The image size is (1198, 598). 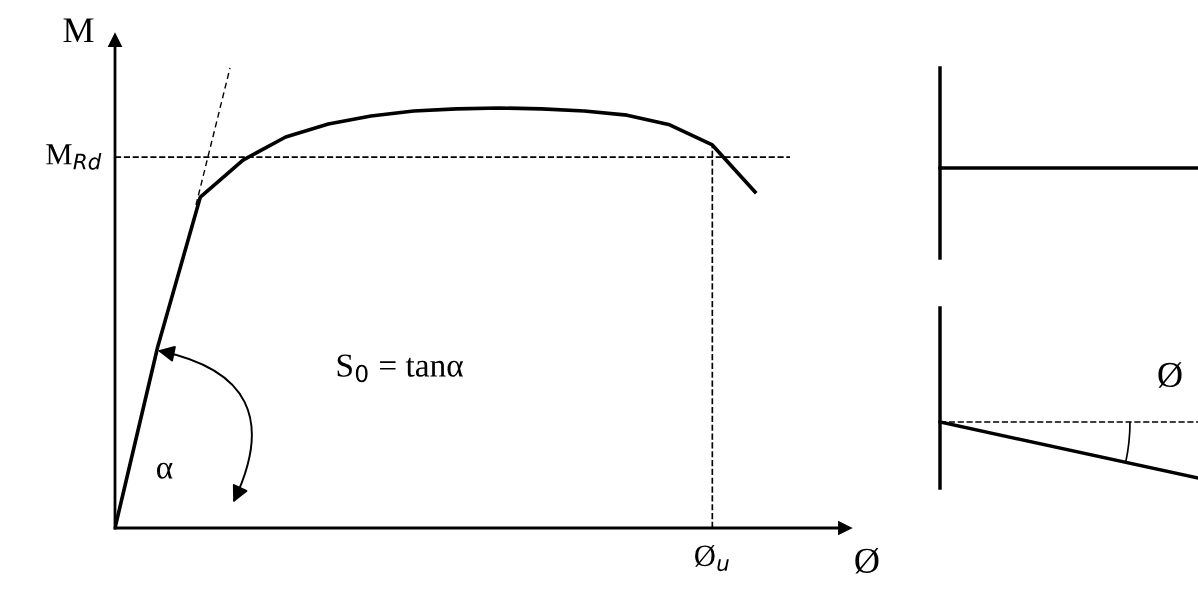 What do you see at coordinates (867, 561) in the screenshot?
I see `x-axis-title: Ø` at bounding box center [867, 561].